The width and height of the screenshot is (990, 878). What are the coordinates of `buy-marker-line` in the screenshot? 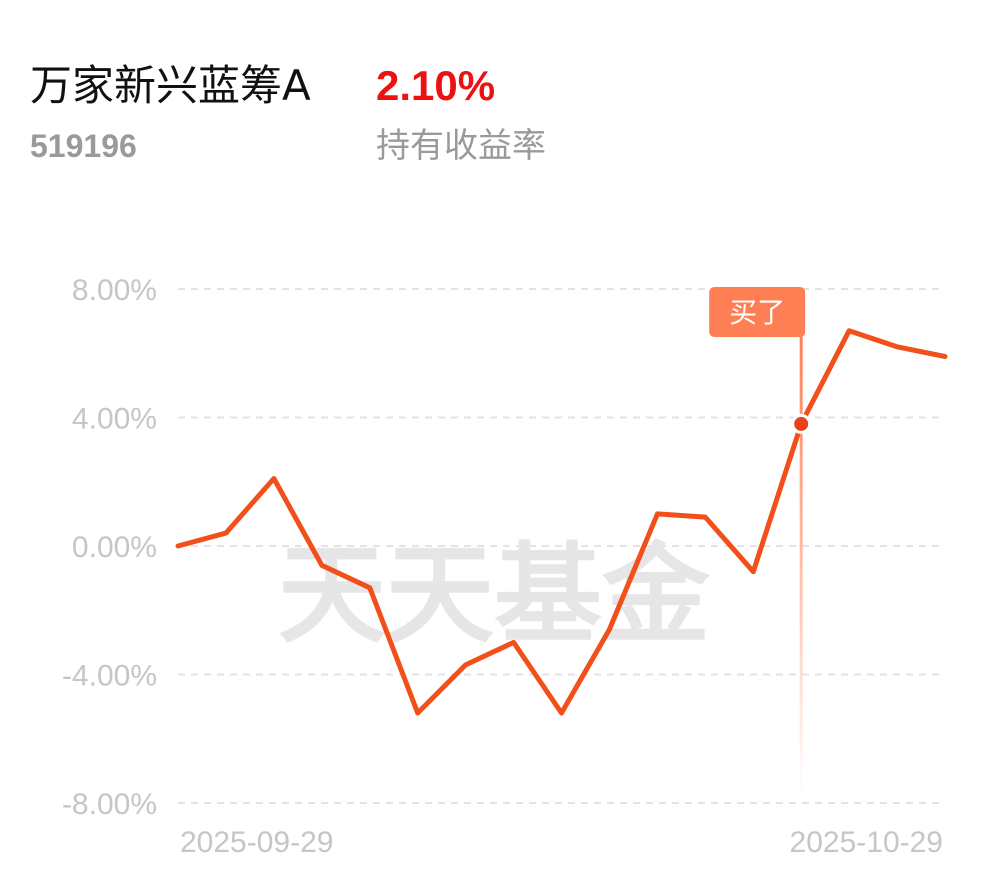 It's located at (801, 563).